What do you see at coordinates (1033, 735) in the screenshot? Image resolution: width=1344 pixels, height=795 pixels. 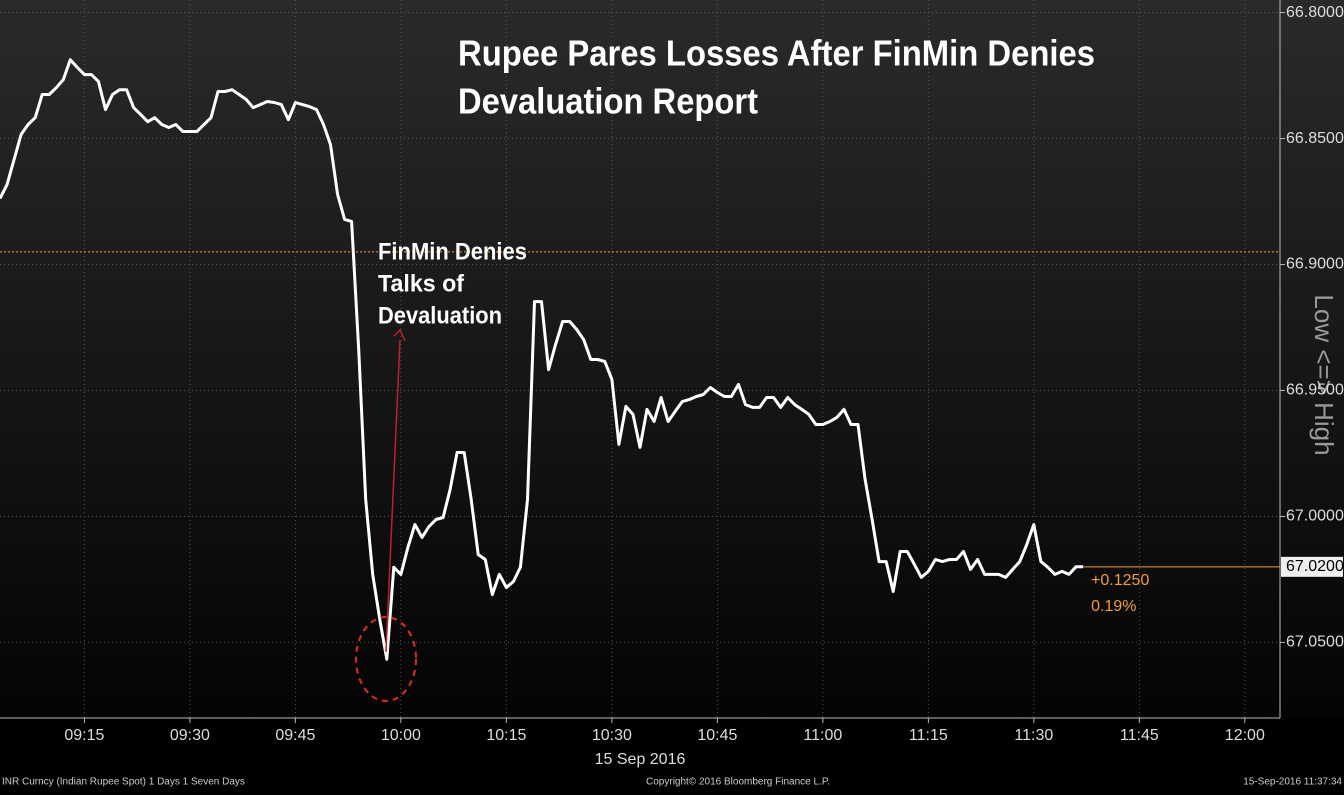 I see `x-tick-label: 11:30` at bounding box center [1033, 735].